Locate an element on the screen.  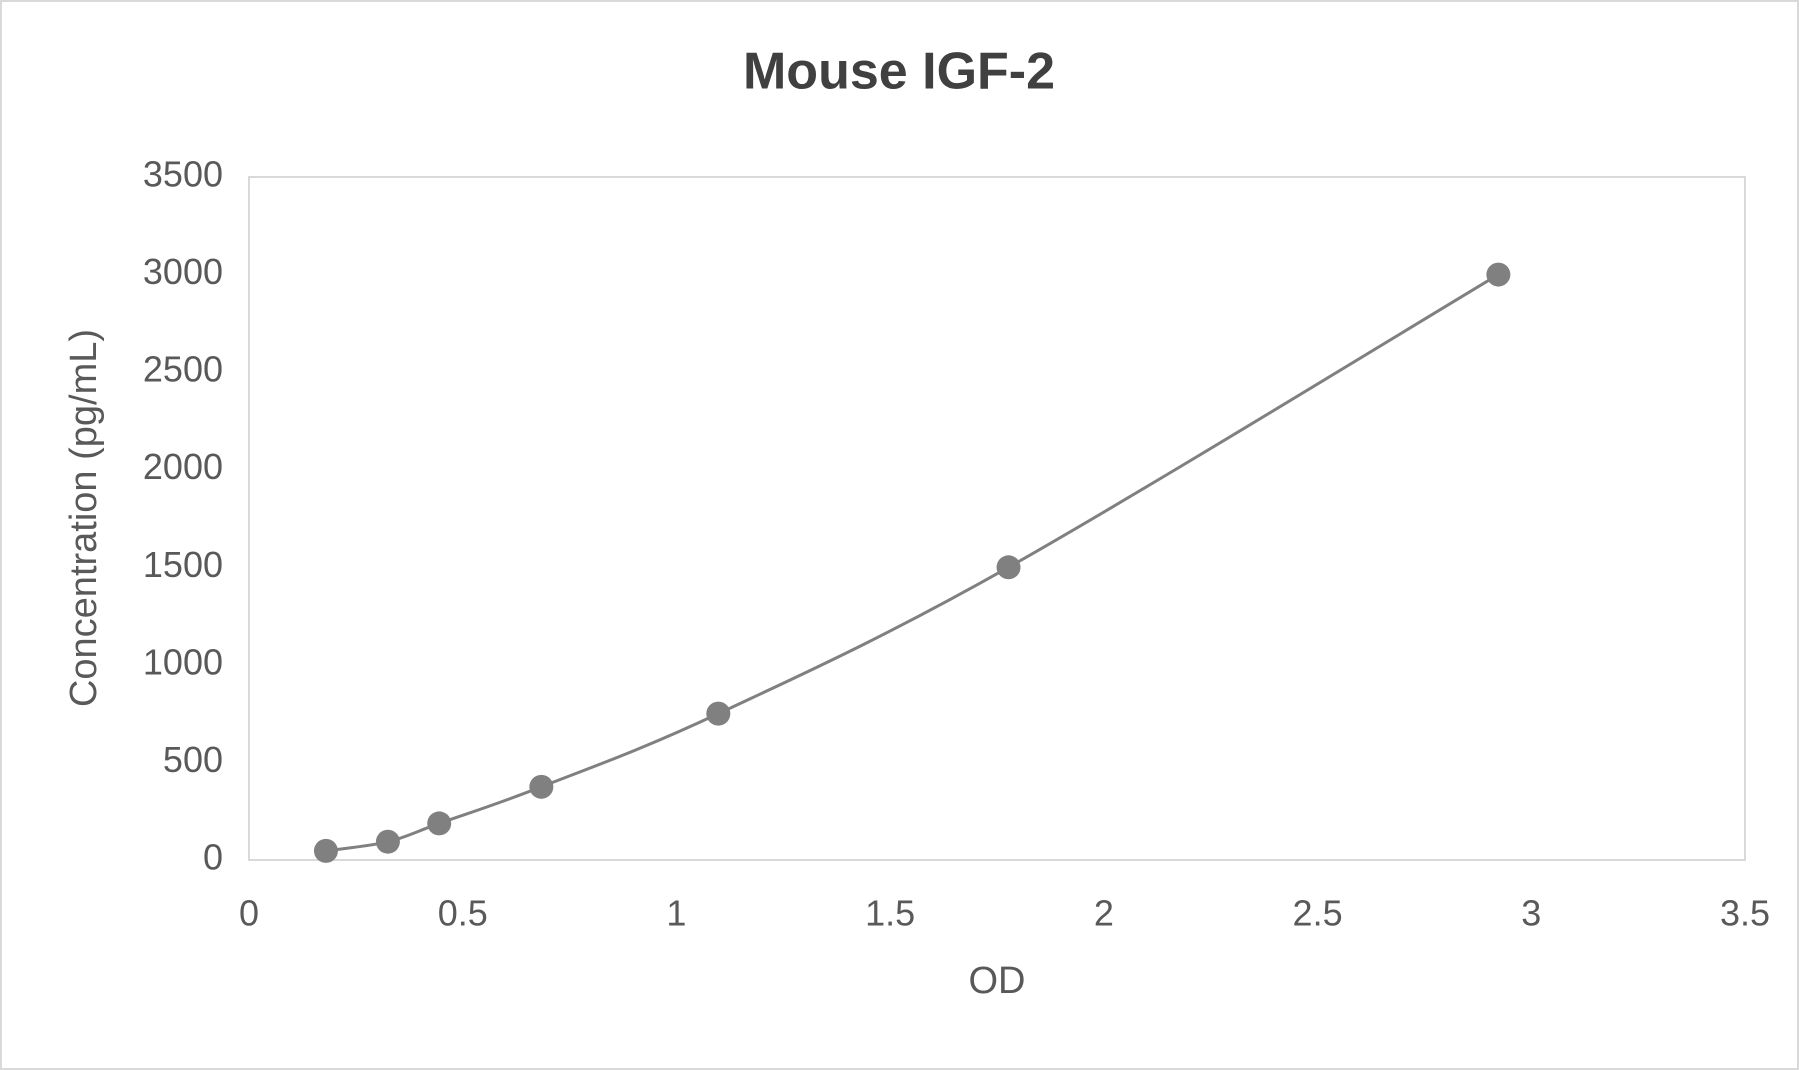
y-tick-label: 1000 is located at coordinates (183, 661).